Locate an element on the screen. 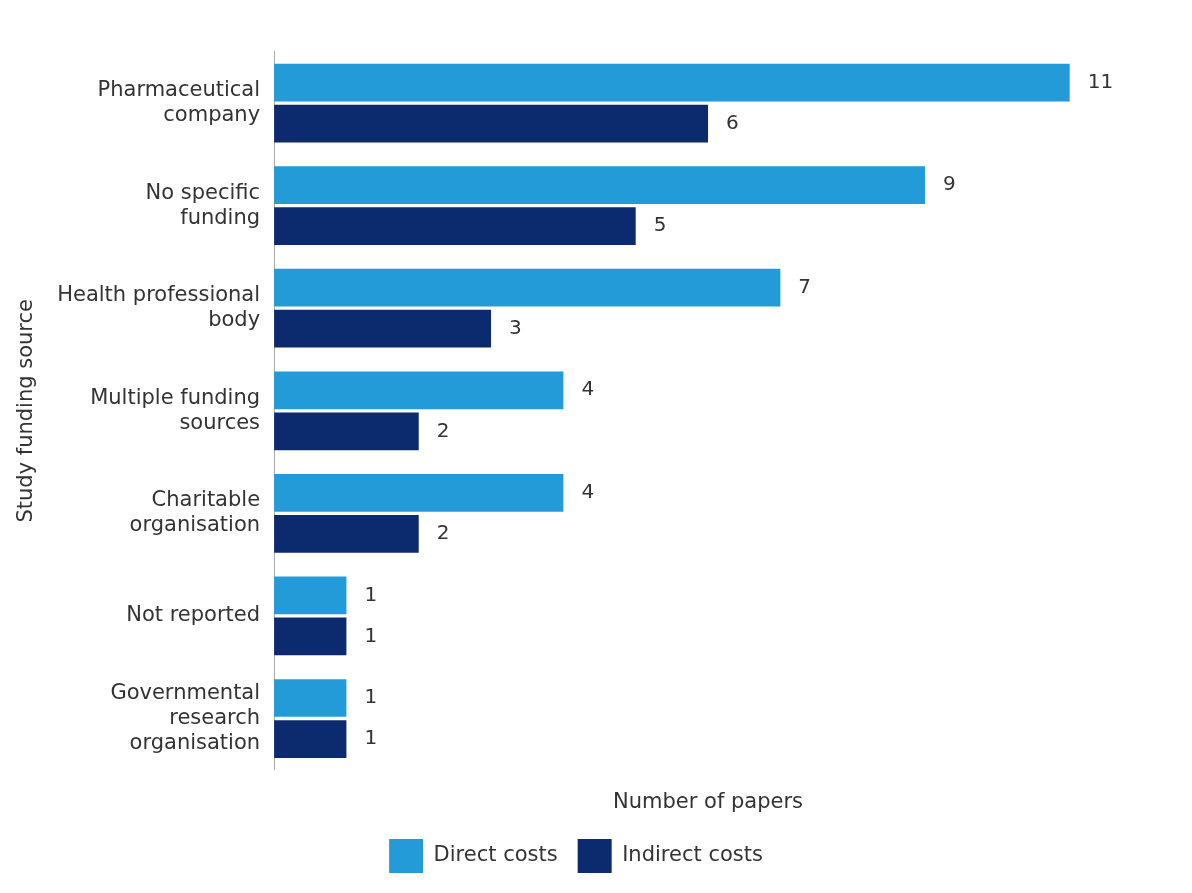 The image size is (1192, 893). y-axis-title: Study funding source is located at coordinates (25, 411).